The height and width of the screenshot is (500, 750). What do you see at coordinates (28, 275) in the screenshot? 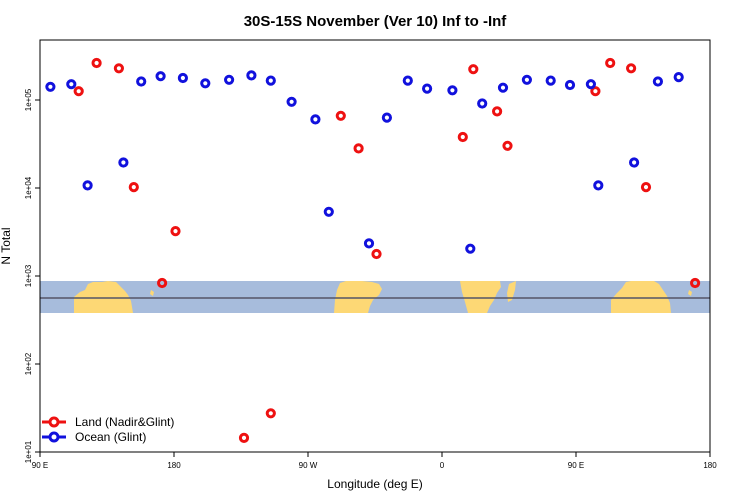
I see `y-tick-label: 1e+03` at bounding box center [28, 275].